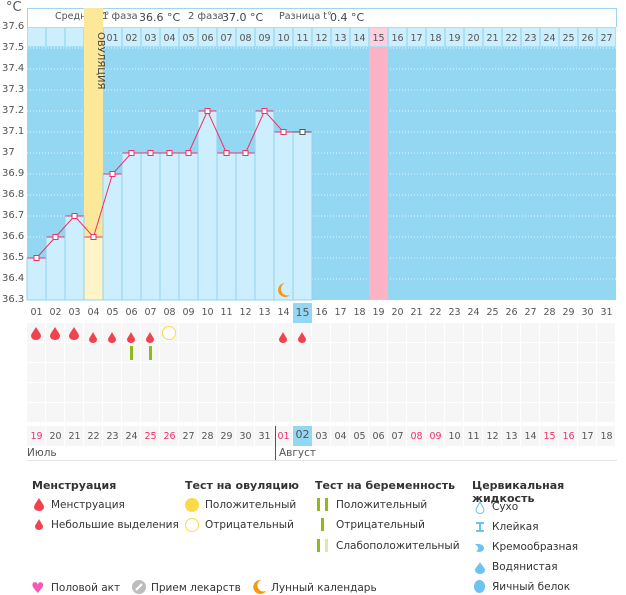  Describe the element at coordinates (131, 436) in the screenshot. I see `date-number: 24` at that location.